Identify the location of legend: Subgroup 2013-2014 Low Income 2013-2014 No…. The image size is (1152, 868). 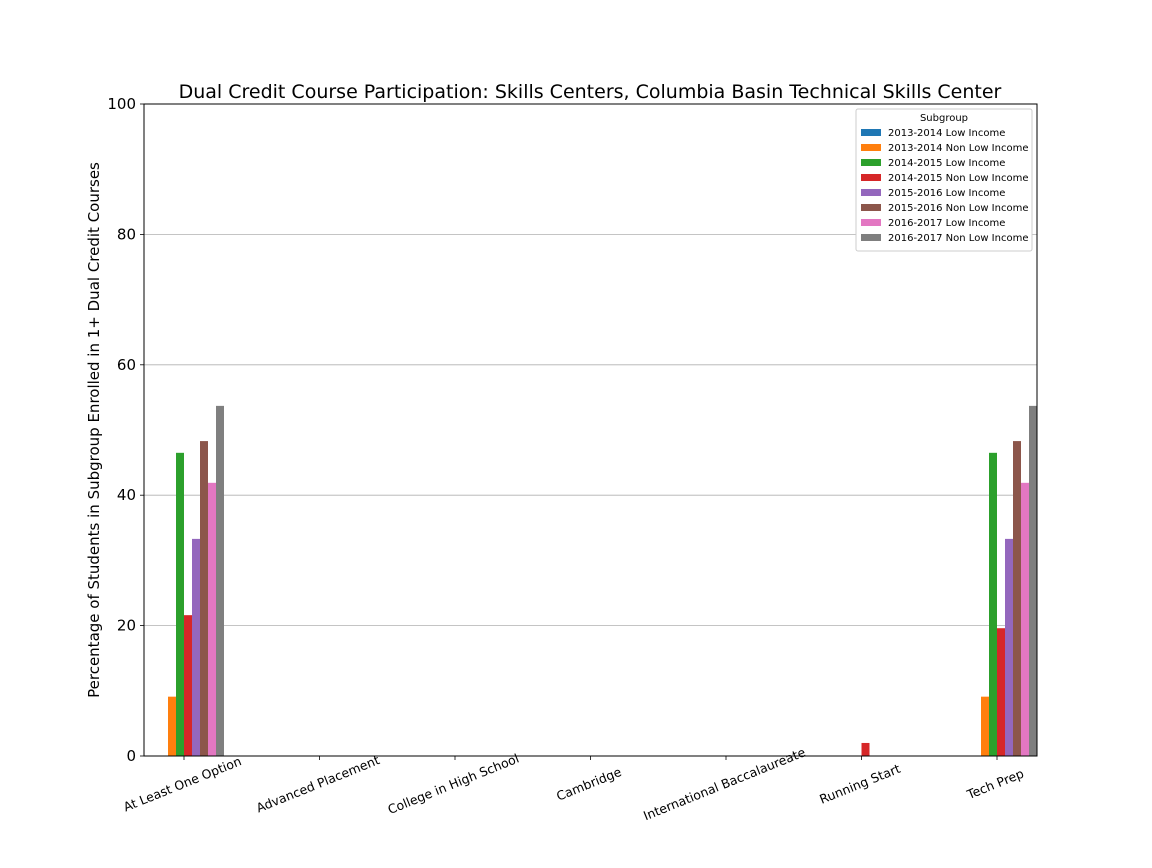
(944, 180).